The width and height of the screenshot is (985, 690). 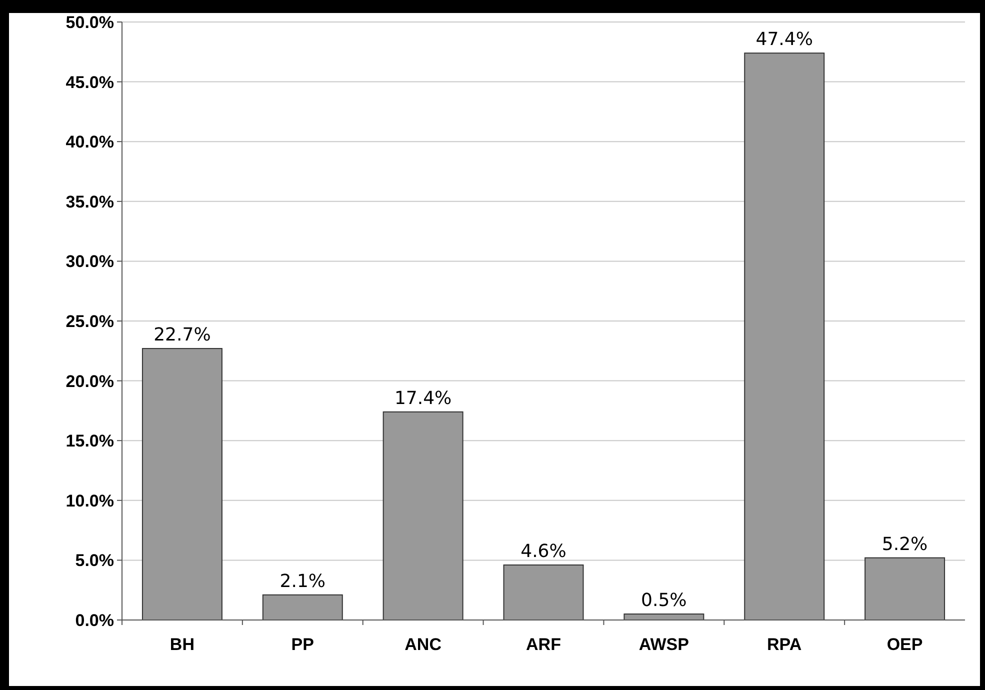 What do you see at coordinates (94, 620) in the screenshot?
I see `y-tick-label: 0.0%` at bounding box center [94, 620].